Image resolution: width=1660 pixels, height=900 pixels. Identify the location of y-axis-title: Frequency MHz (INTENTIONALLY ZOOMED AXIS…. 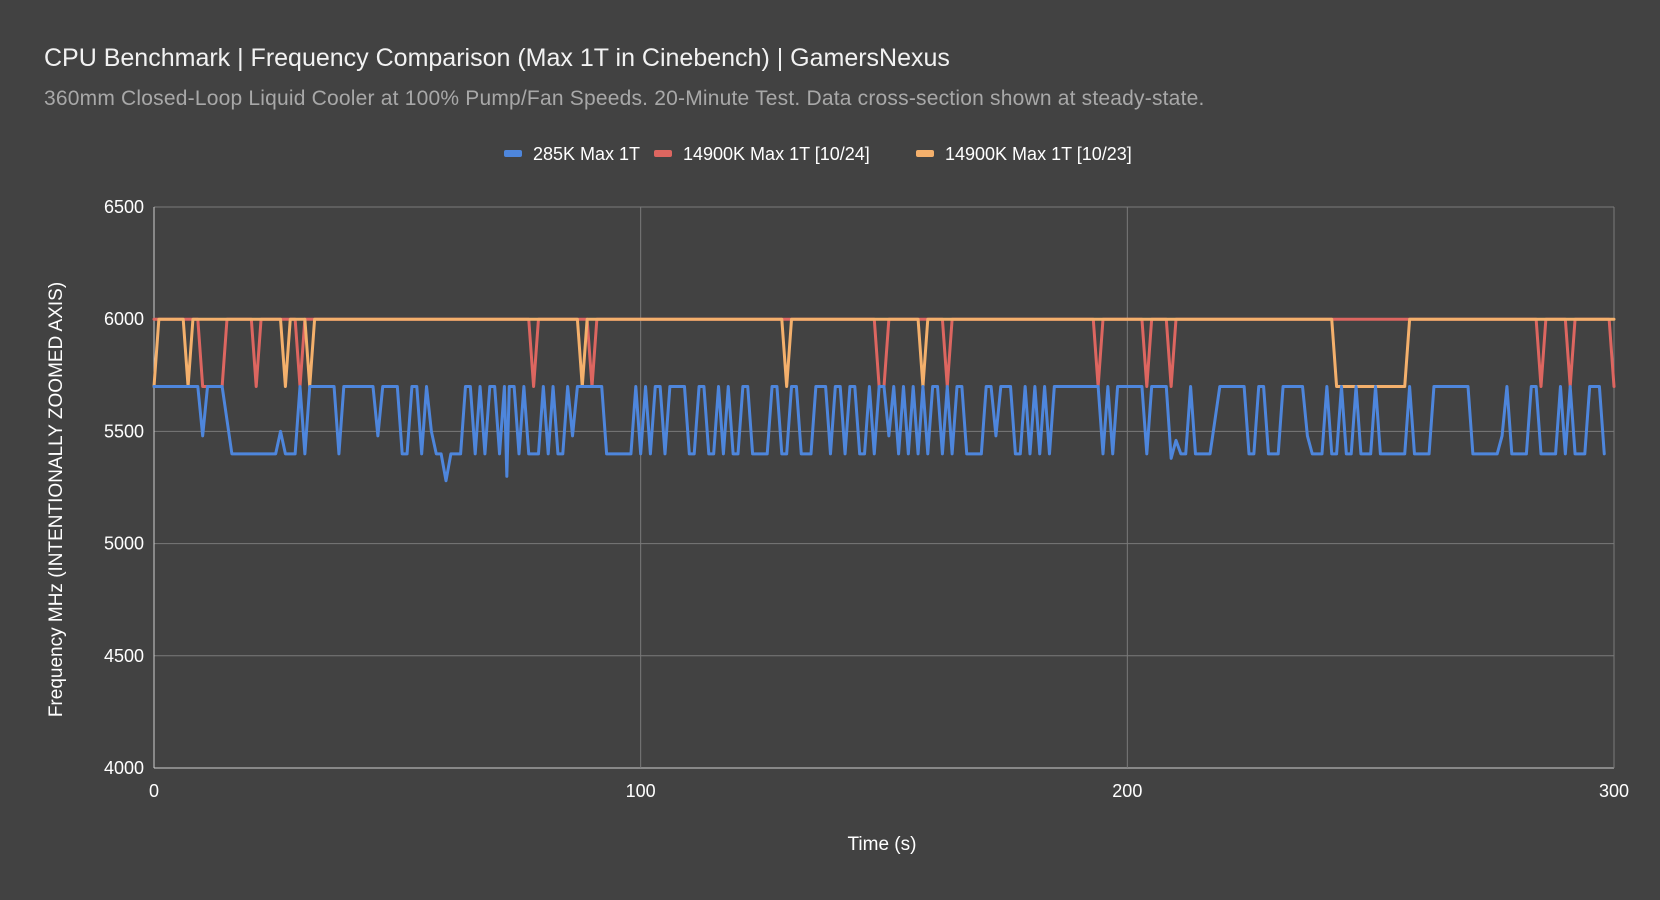
(56, 499).